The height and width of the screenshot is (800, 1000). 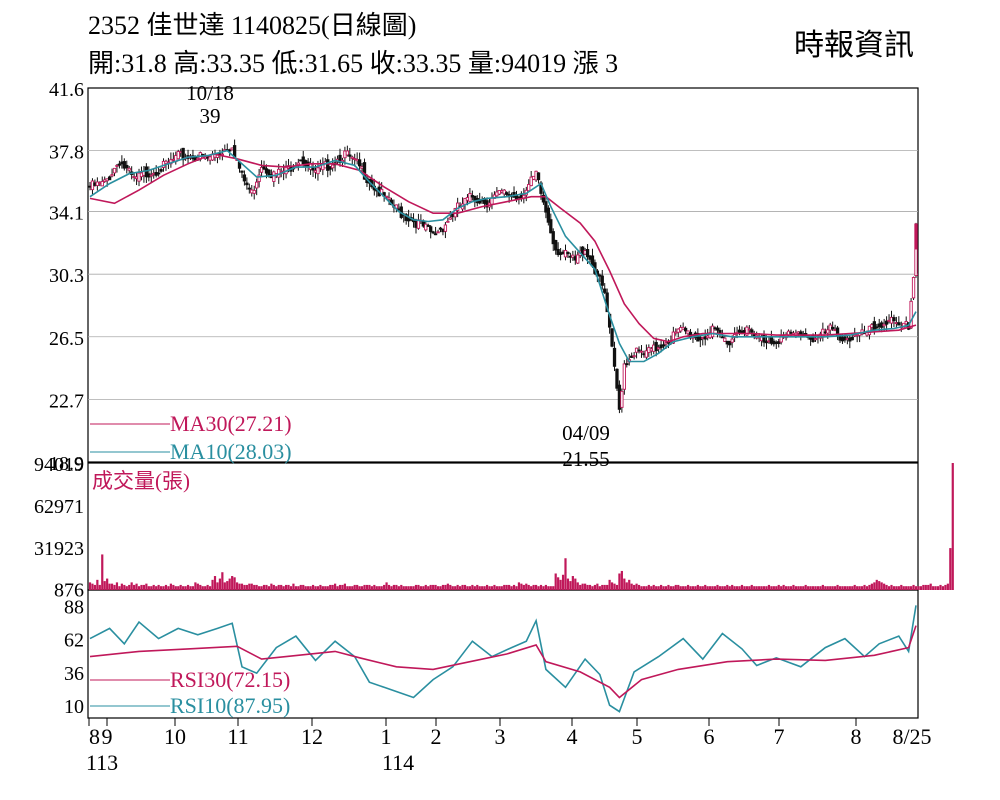 I want to click on price-tick-label: 18.9, so click(x=66, y=464).